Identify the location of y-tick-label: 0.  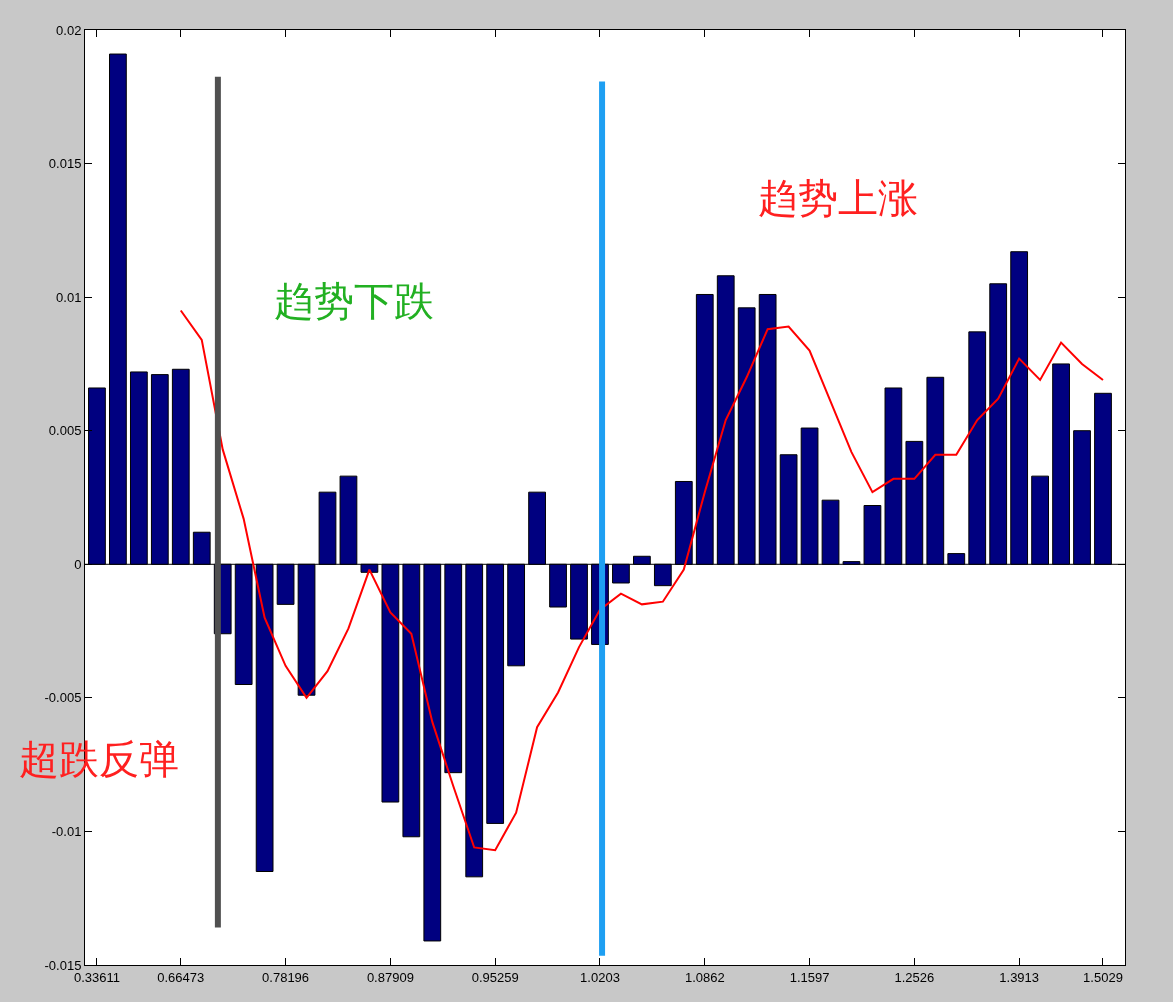
(78, 564).